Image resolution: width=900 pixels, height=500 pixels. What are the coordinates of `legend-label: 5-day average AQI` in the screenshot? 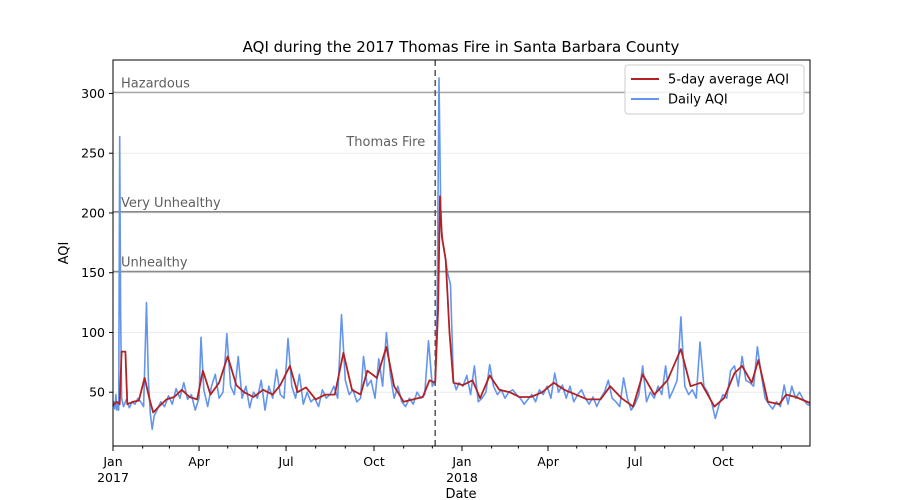 It's located at (728, 80).